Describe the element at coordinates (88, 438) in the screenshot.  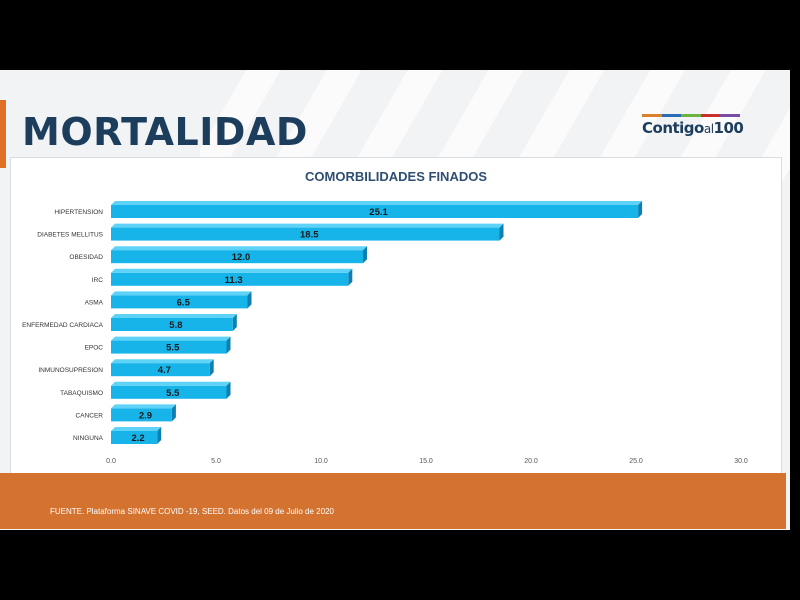
I see `category-label: NINGUNA` at that location.